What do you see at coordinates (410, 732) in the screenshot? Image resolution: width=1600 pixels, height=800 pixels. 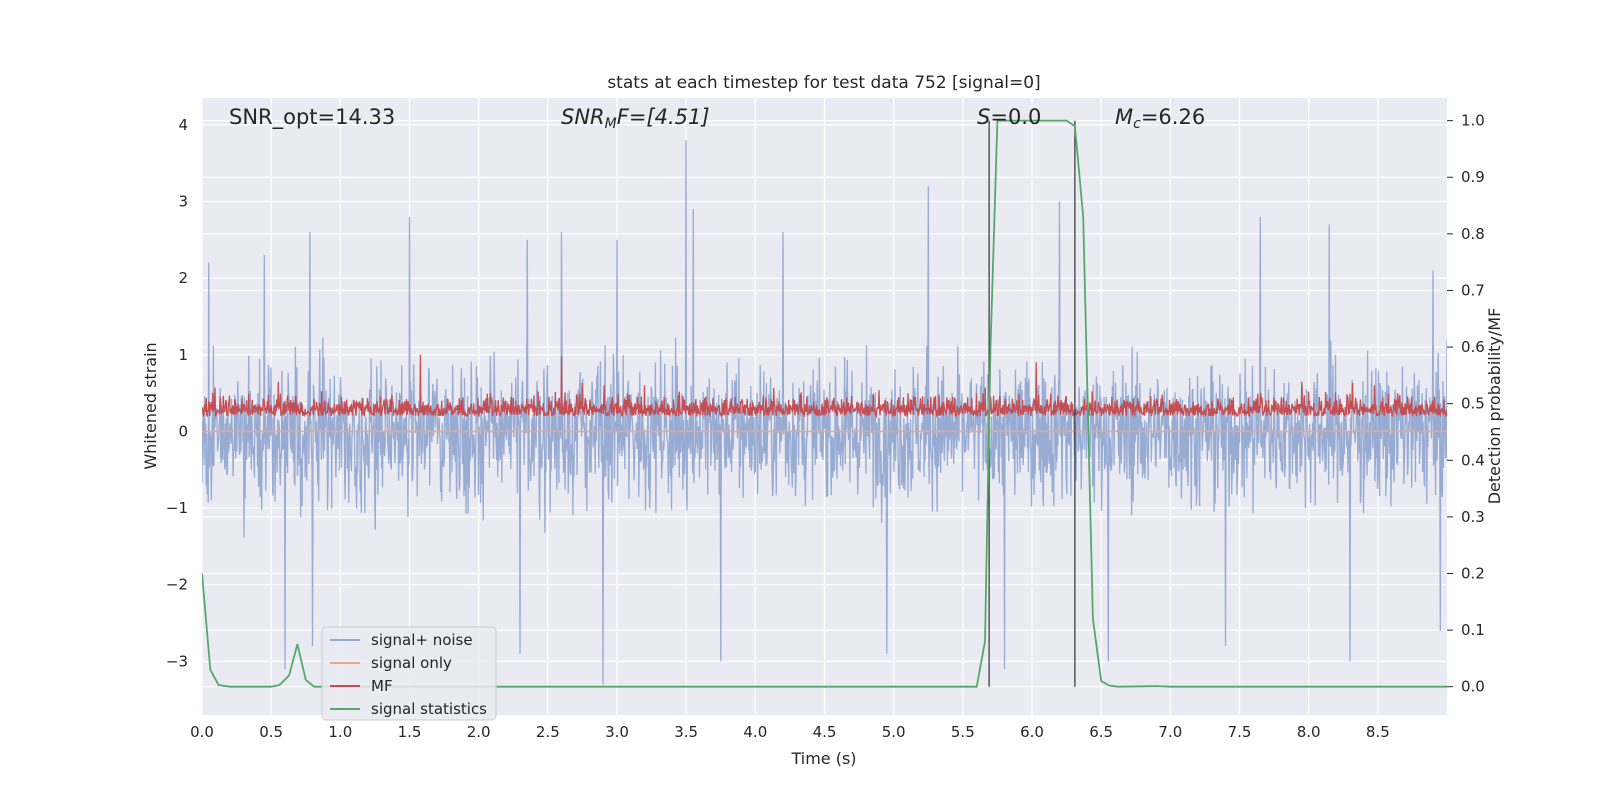 I see `x-tick-label: 1.5` at bounding box center [410, 732].